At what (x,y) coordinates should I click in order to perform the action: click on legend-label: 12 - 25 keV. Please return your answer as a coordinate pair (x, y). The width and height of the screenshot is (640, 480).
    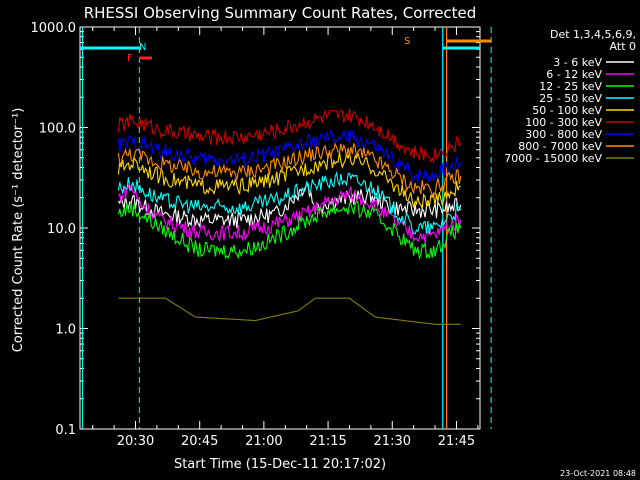
    Looking at the image, I should click on (570, 86).